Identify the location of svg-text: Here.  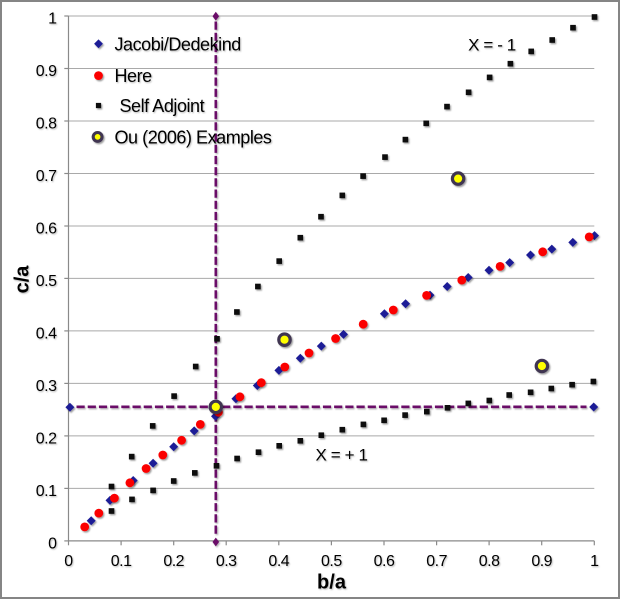
(134, 76).